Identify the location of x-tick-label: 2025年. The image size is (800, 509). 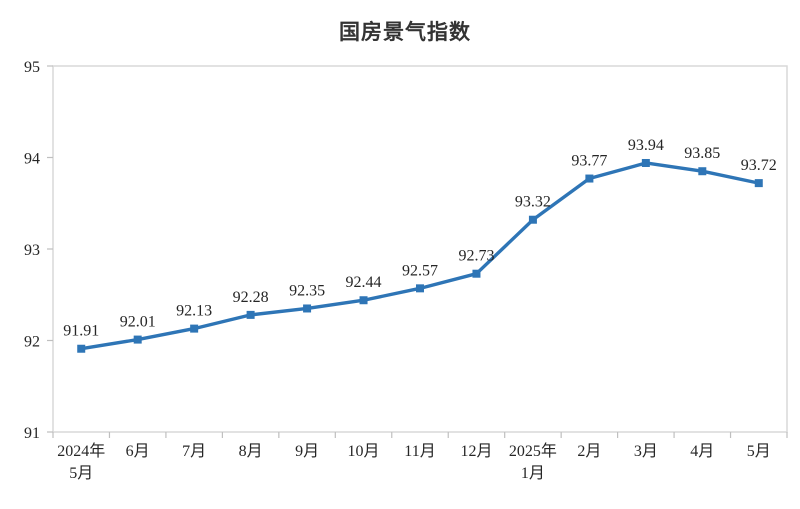
(533, 451).